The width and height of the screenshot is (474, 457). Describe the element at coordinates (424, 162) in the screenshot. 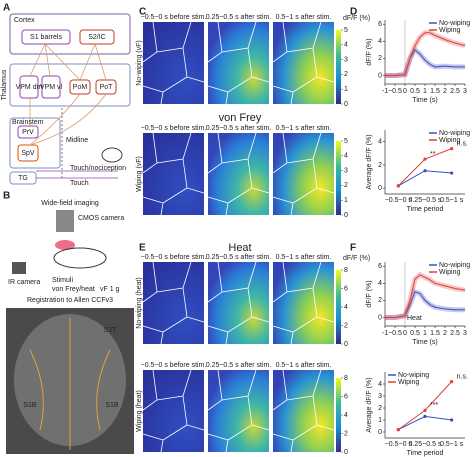

I see `axes` at that location.